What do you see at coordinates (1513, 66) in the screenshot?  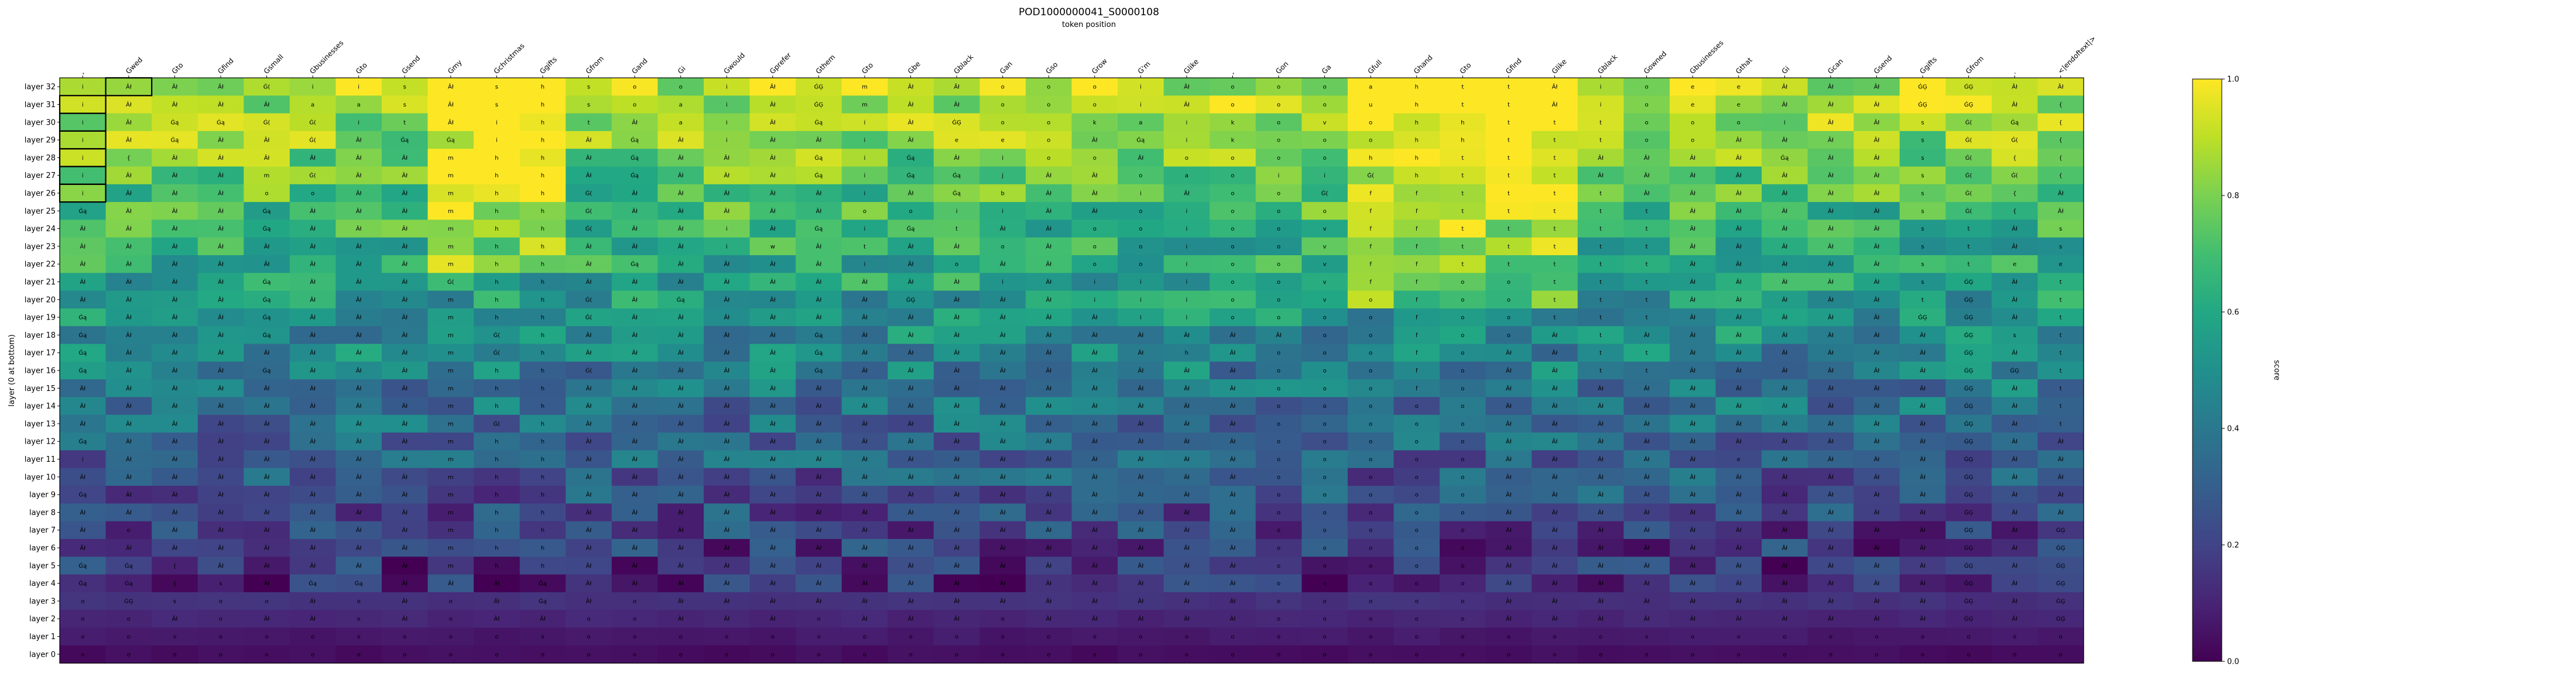 I see `x-tick-label: Gfind` at bounding box center [1513, 66].